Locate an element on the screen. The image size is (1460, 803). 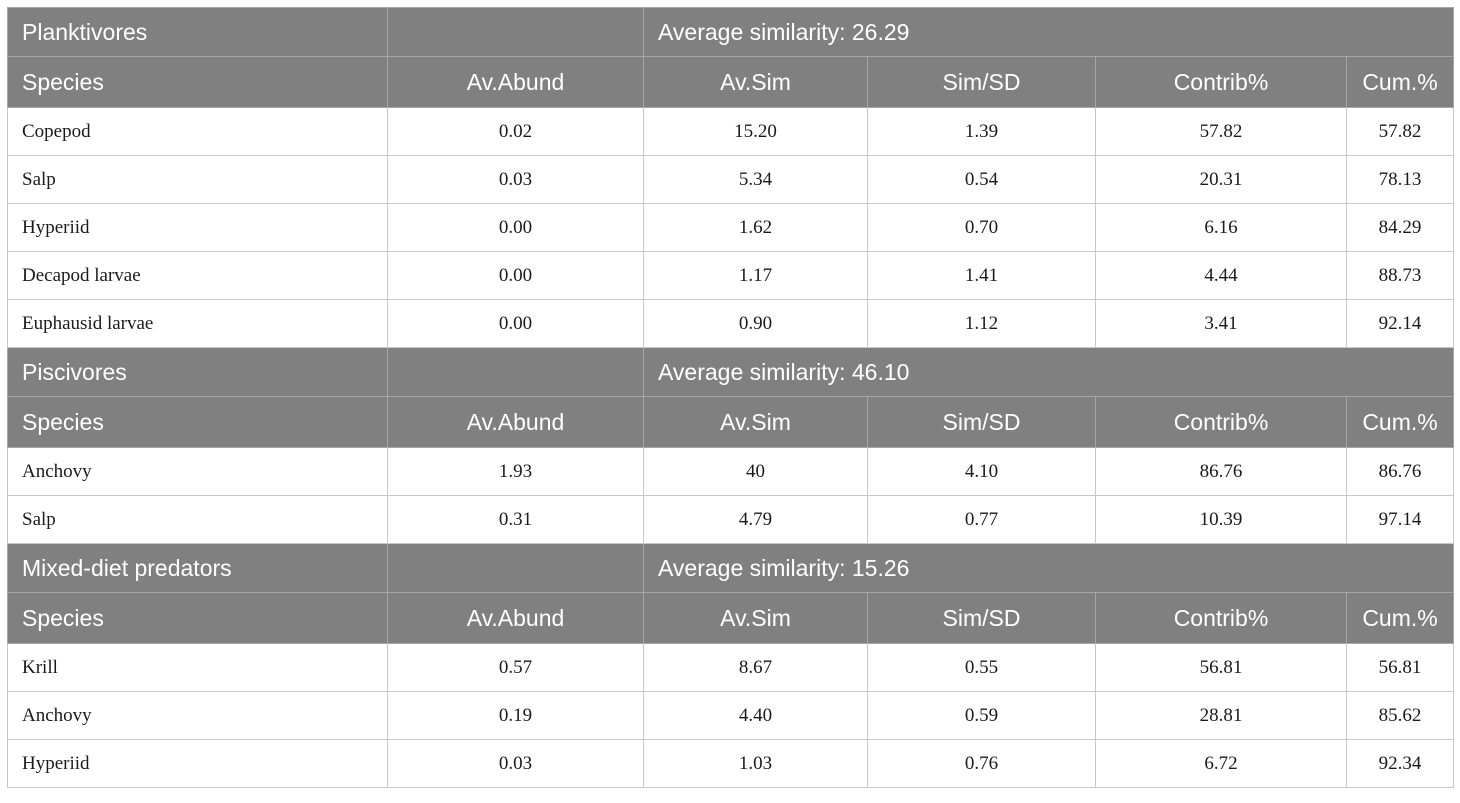
table-row: Copepod 0.02 15.20 1.39 57.82 57.82 is located at coordinates (731, 131).